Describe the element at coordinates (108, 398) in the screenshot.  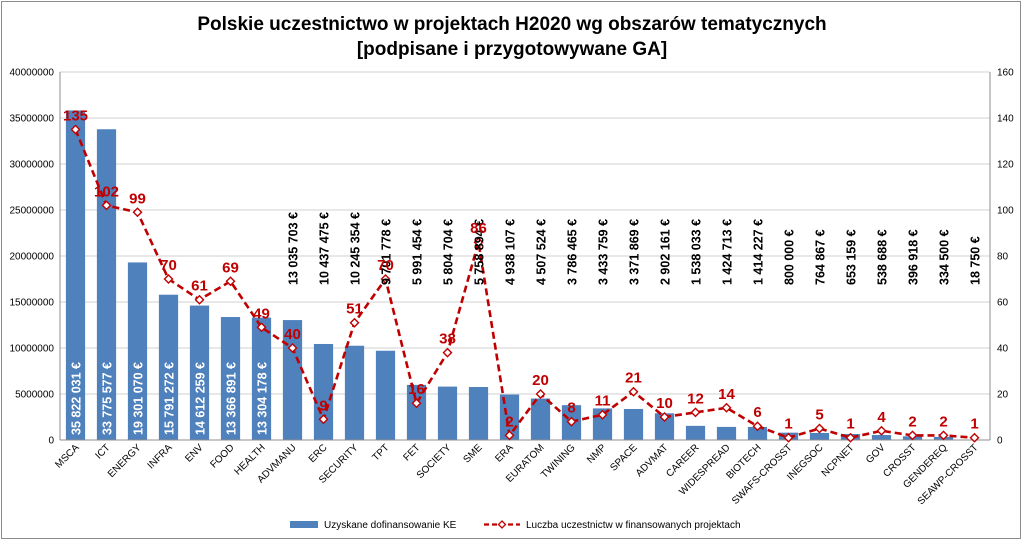
I see `bar-value-label: 33 775 577 €` at that location.